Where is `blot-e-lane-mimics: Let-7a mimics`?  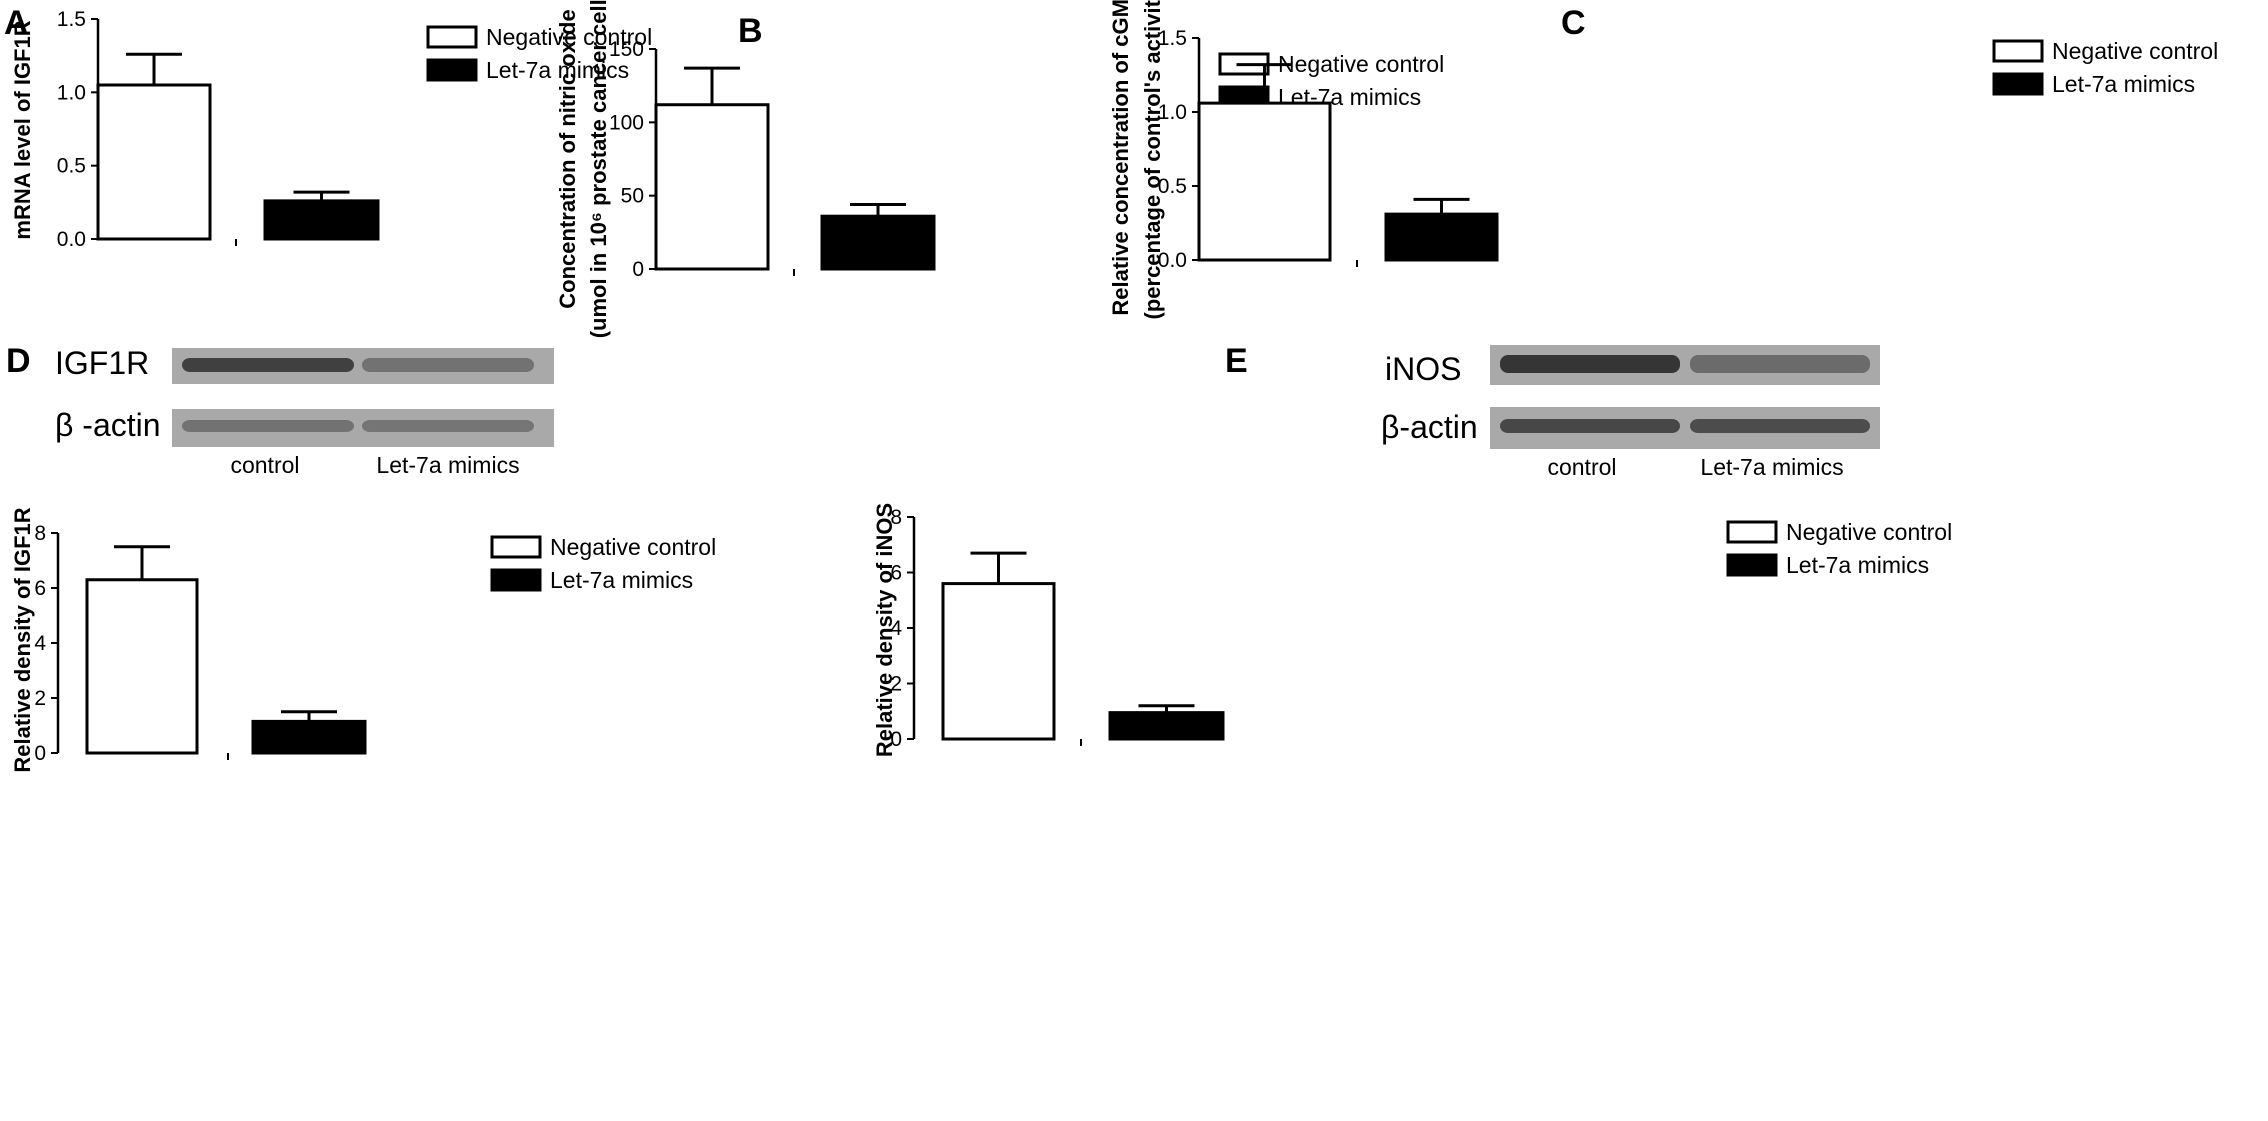 blot-e-lane-mimics: Let-7a mimics is located at coordinates (1771, 467).